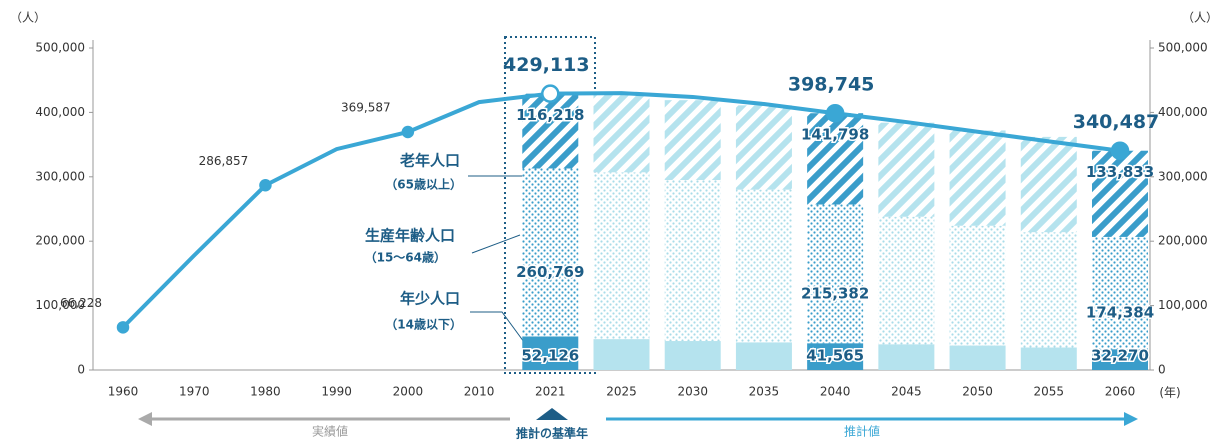 The width and height of the screenshot is (1231, 442). What do you see at coordinates (831, 85) in the screenshot?
I see `line-value-label: 398,745` at bounding box center [831, 85].